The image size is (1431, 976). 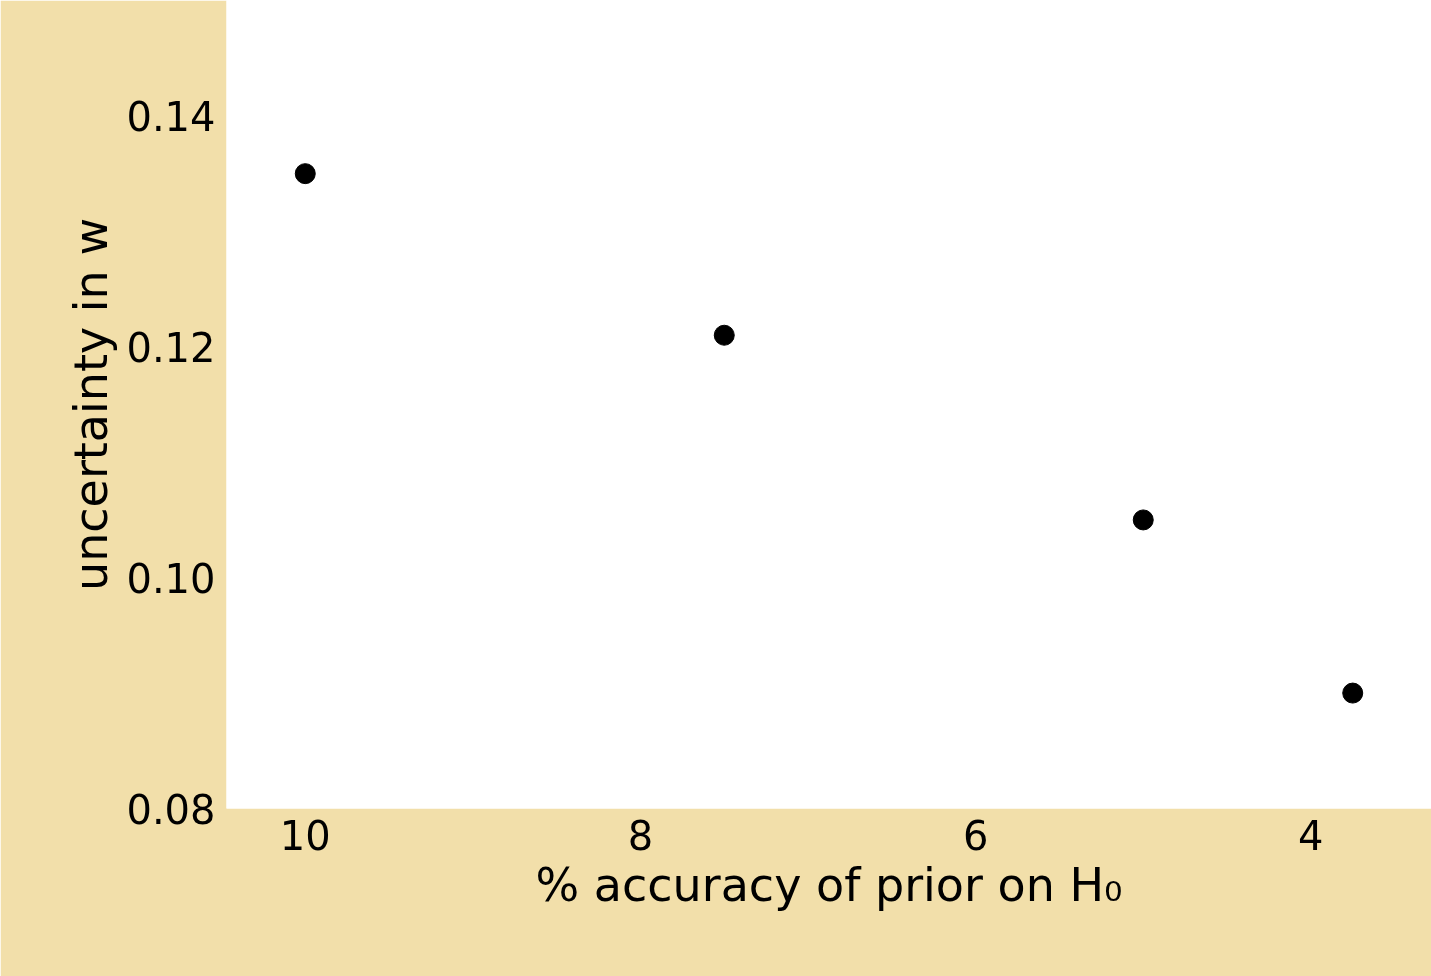 What do you see at coordinates (171, 809) in the screenshot?
I see `y-tick-label: 0.08` at bounding box center [171, 809].